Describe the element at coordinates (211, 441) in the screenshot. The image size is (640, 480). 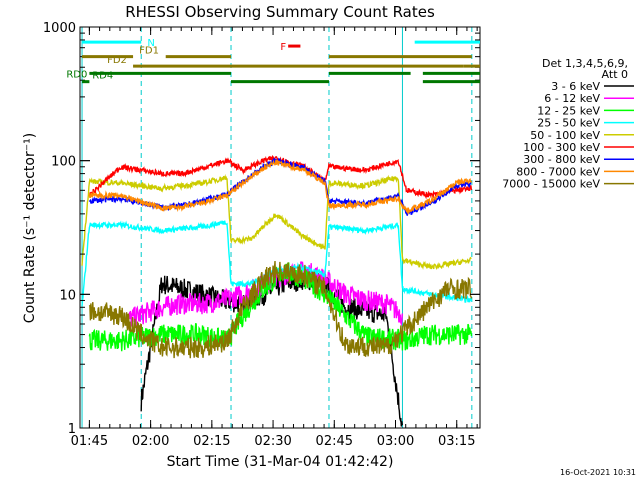
I see `x-tick-label: 02:15` at that location.